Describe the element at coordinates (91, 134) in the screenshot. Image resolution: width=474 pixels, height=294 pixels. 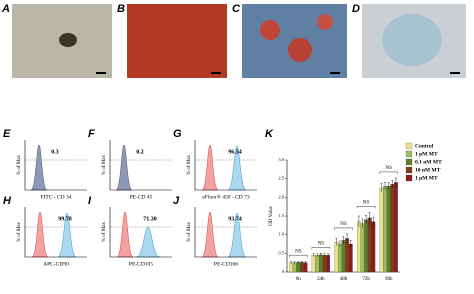
I see `panel-label: F` at that location.